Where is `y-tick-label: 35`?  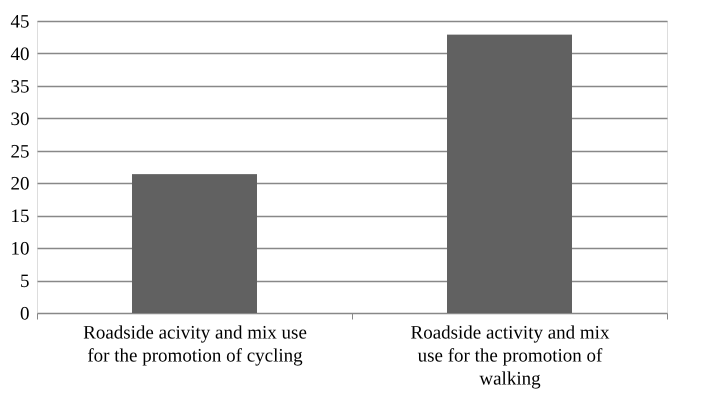 y-tick-label: 35 is located at coordinates (20, 87).